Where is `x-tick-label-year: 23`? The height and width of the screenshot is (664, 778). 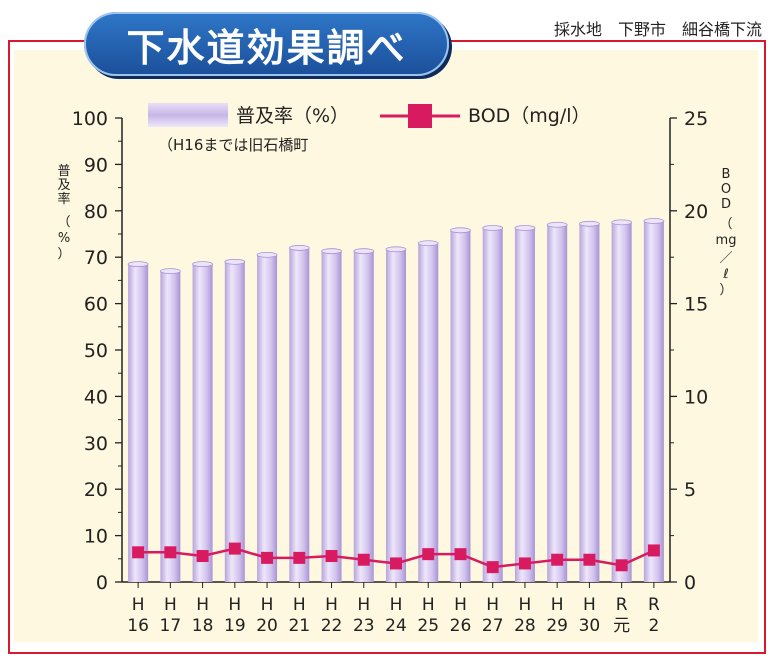
x-tick-label-year: 23 is located at coordinates (364, 626).